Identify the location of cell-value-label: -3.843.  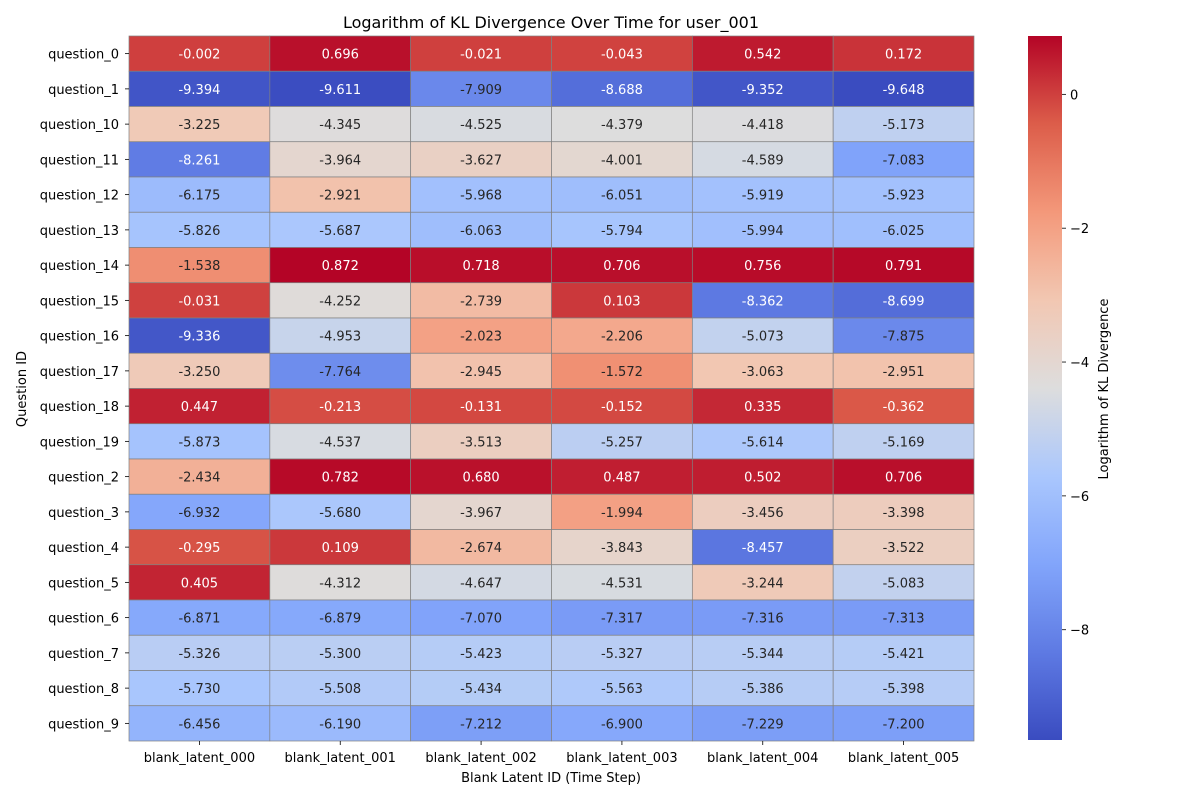
(622, 548).